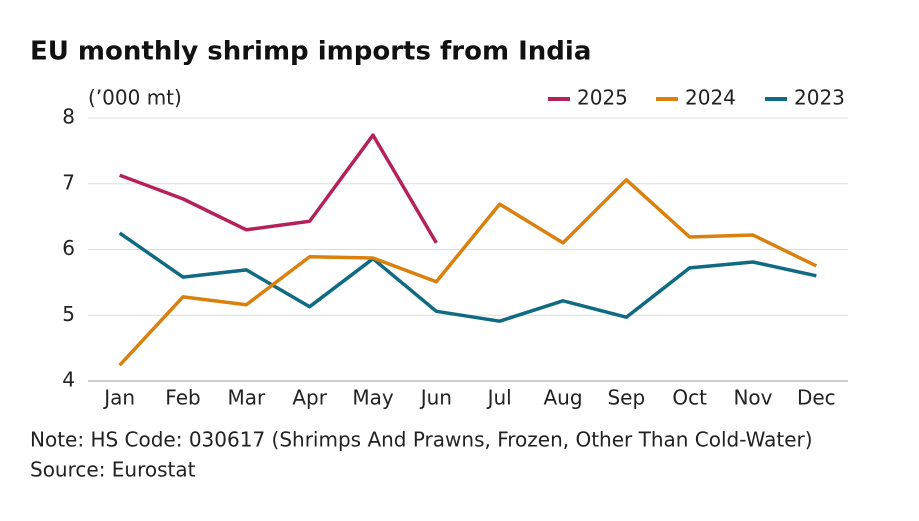  What do you see at coordinates (626, 398) in the screenshot?
I see `x-tick-label: Sep` at bounding box center [626, 398].